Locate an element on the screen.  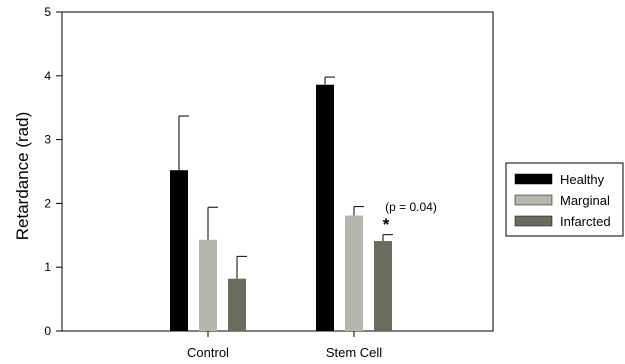
annotation-significance-star: * is located at coordinates (386, 224).